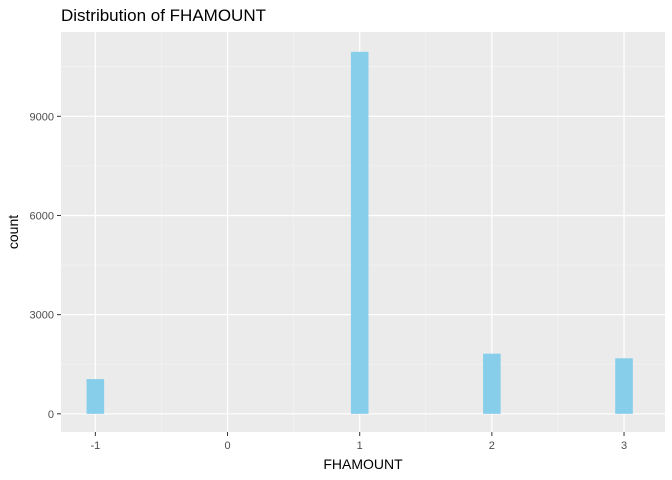 The image size is (672, 480). Describe the element at coordinates (13, 232) in the screenshot. I see `y-axis-title: count` at that location.